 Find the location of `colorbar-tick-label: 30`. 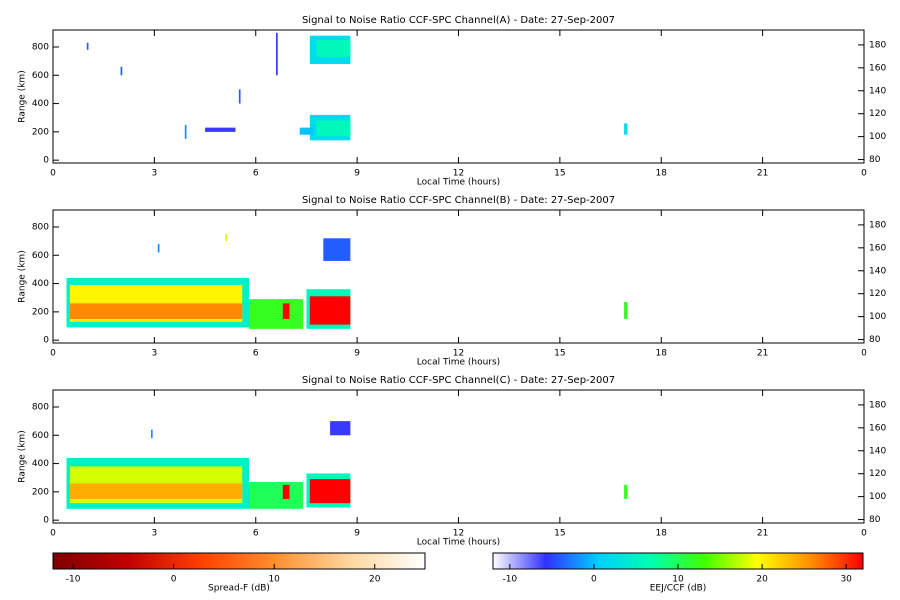

colorbar-tick-label: 30 is located at coordinates (846, 580).